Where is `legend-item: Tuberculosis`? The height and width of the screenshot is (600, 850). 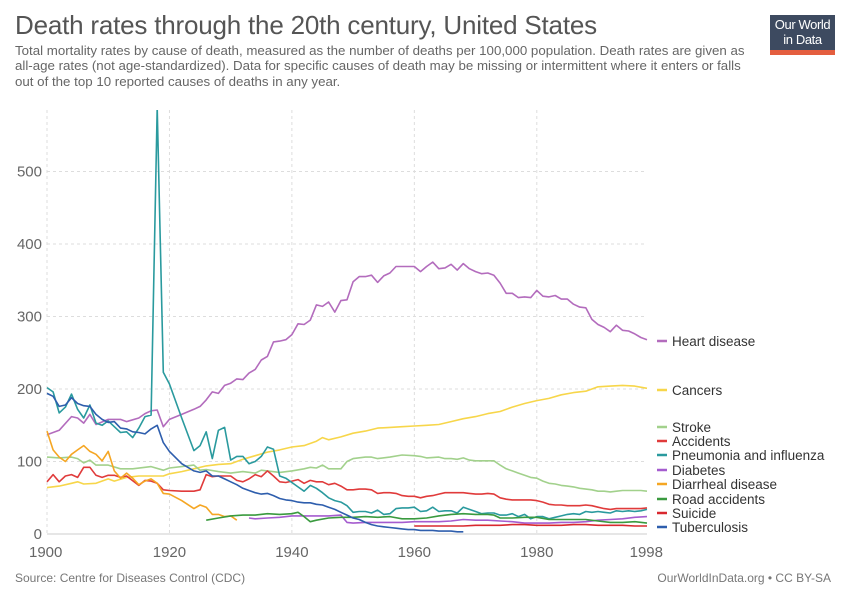
legend-item: Tuberculosis is located at coordinates (702, 527).